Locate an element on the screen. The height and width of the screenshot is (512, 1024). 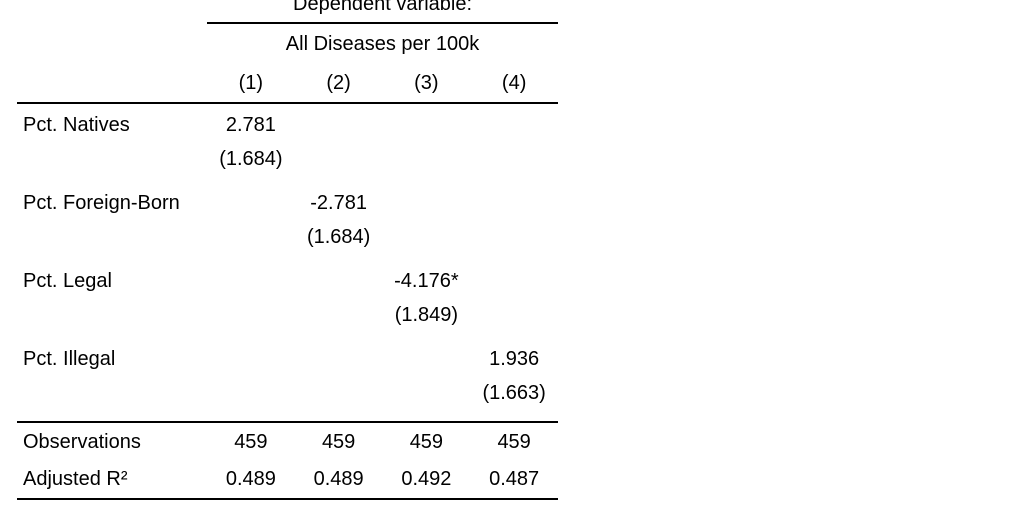
std-error-row-pct-foreign-born: (1.684) is located at coordinates (287, 242).